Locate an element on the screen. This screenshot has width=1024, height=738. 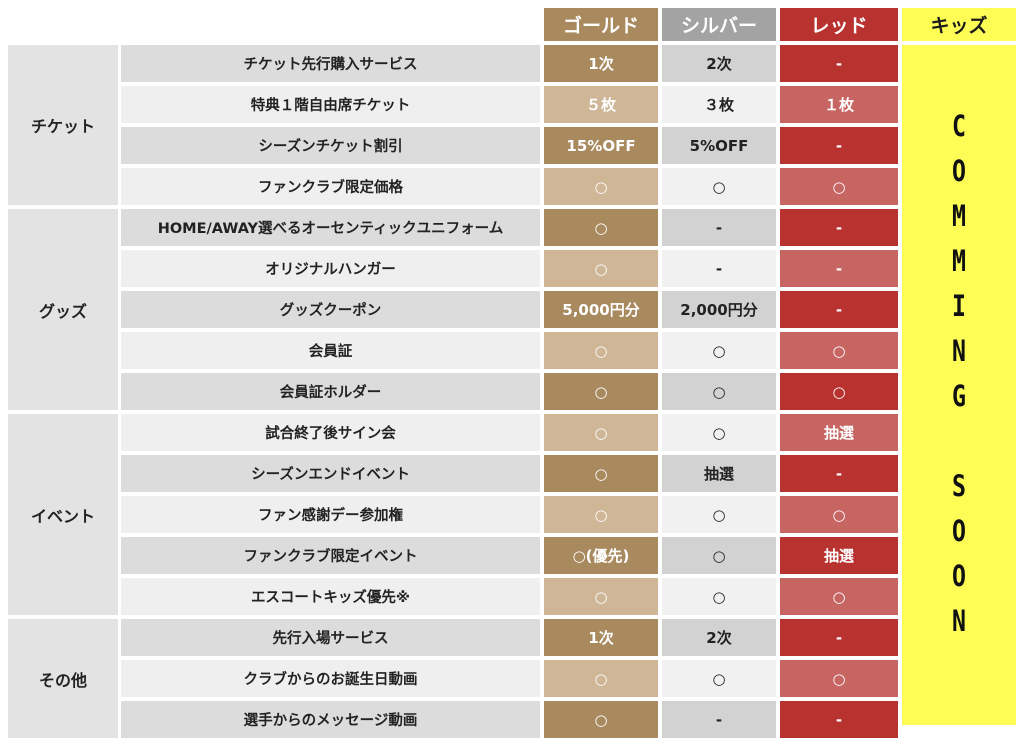
category-label: イベント is located at coordinates (63, 514).